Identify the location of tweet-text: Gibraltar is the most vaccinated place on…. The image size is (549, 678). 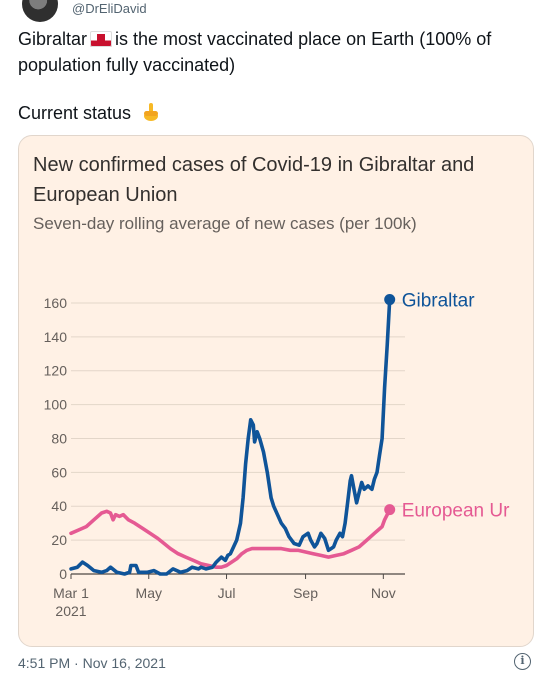
(275, 76).